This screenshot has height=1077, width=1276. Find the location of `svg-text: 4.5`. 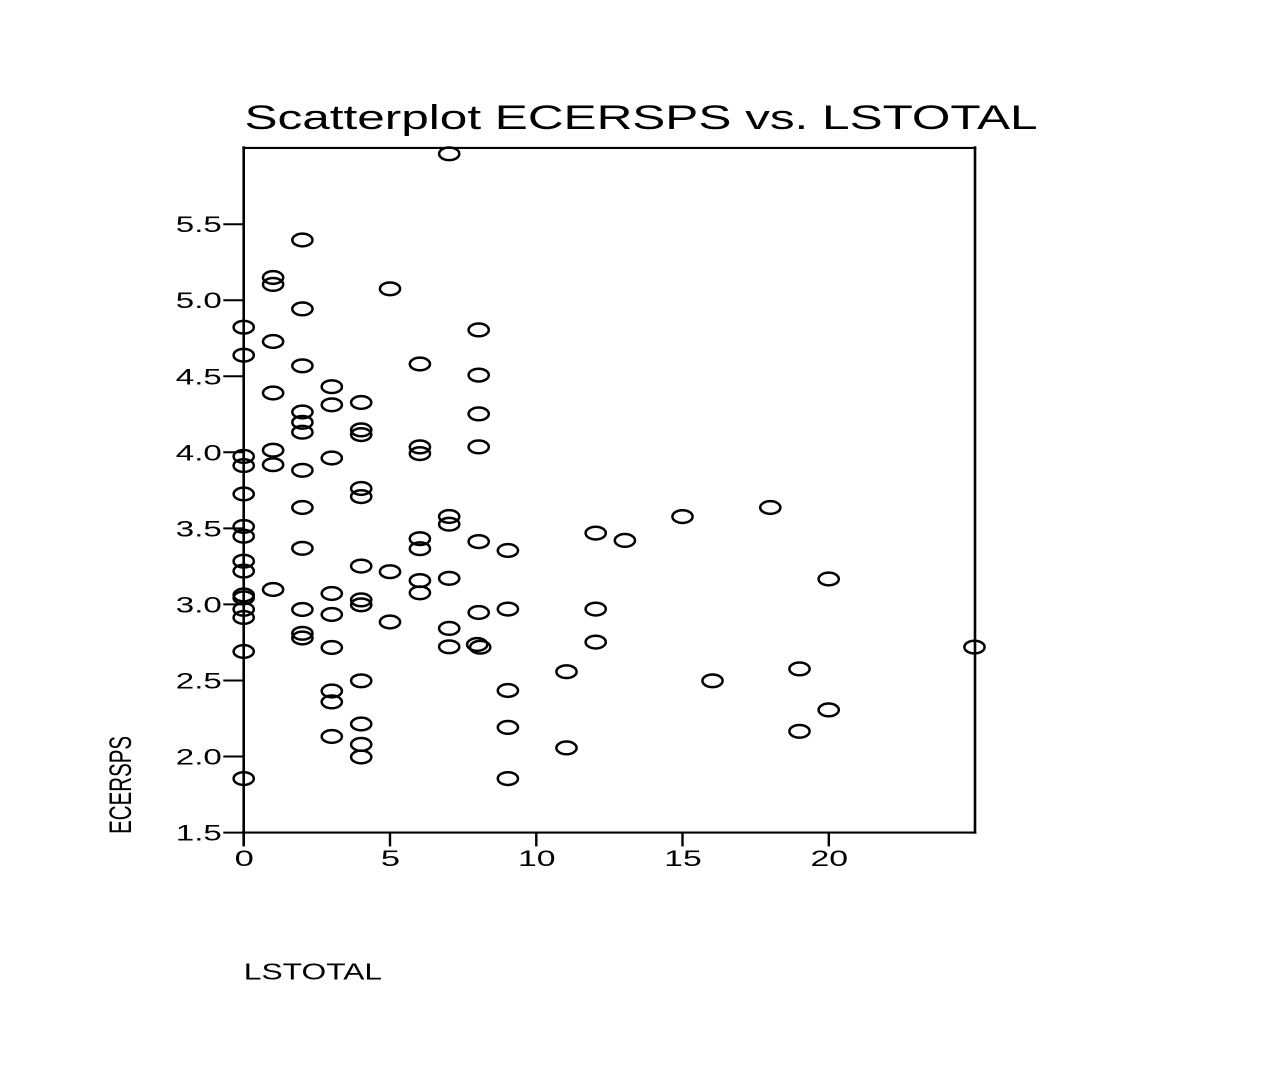

svg-text: 4.5 is located at coordinates (199, 376).